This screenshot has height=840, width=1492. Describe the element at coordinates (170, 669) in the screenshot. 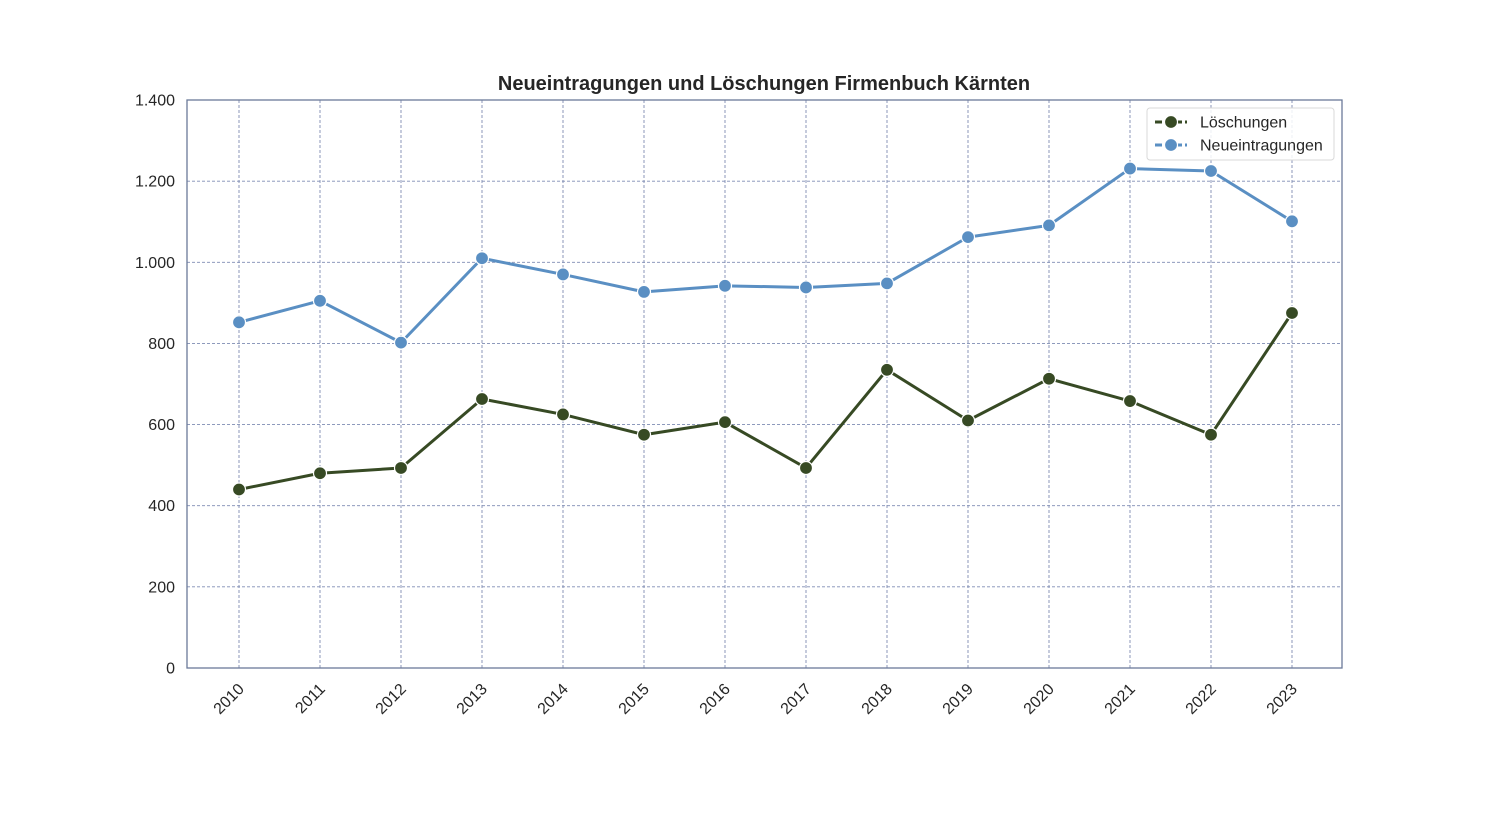

I see `y-tick-label: 0` at that location.